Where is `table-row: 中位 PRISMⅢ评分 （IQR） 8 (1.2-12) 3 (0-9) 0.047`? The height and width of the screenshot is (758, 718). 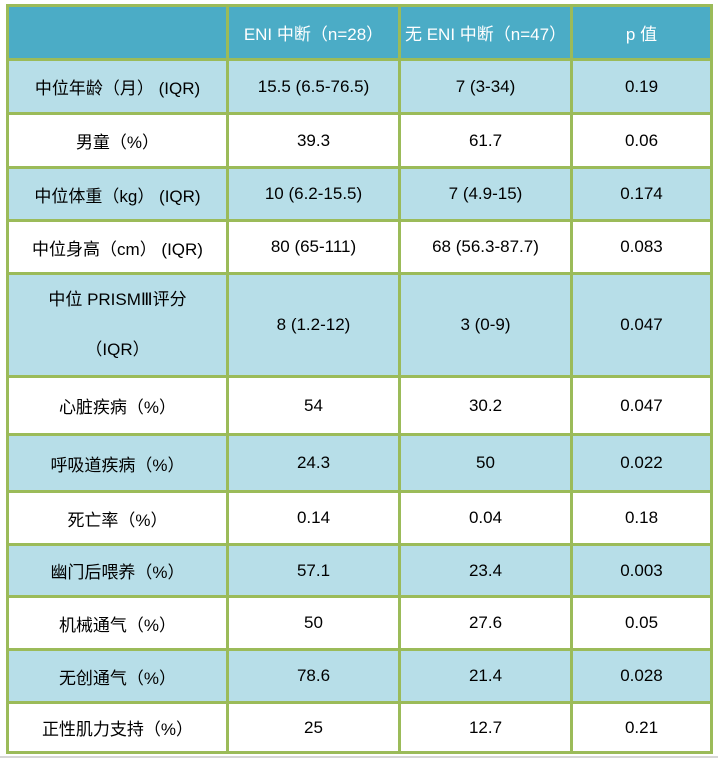 table-row: 中位 PRISMⅢ评分 （IQR） 8 (1.2-12) 3 (0-9) 0.047 is located at coordinates (359, 325).